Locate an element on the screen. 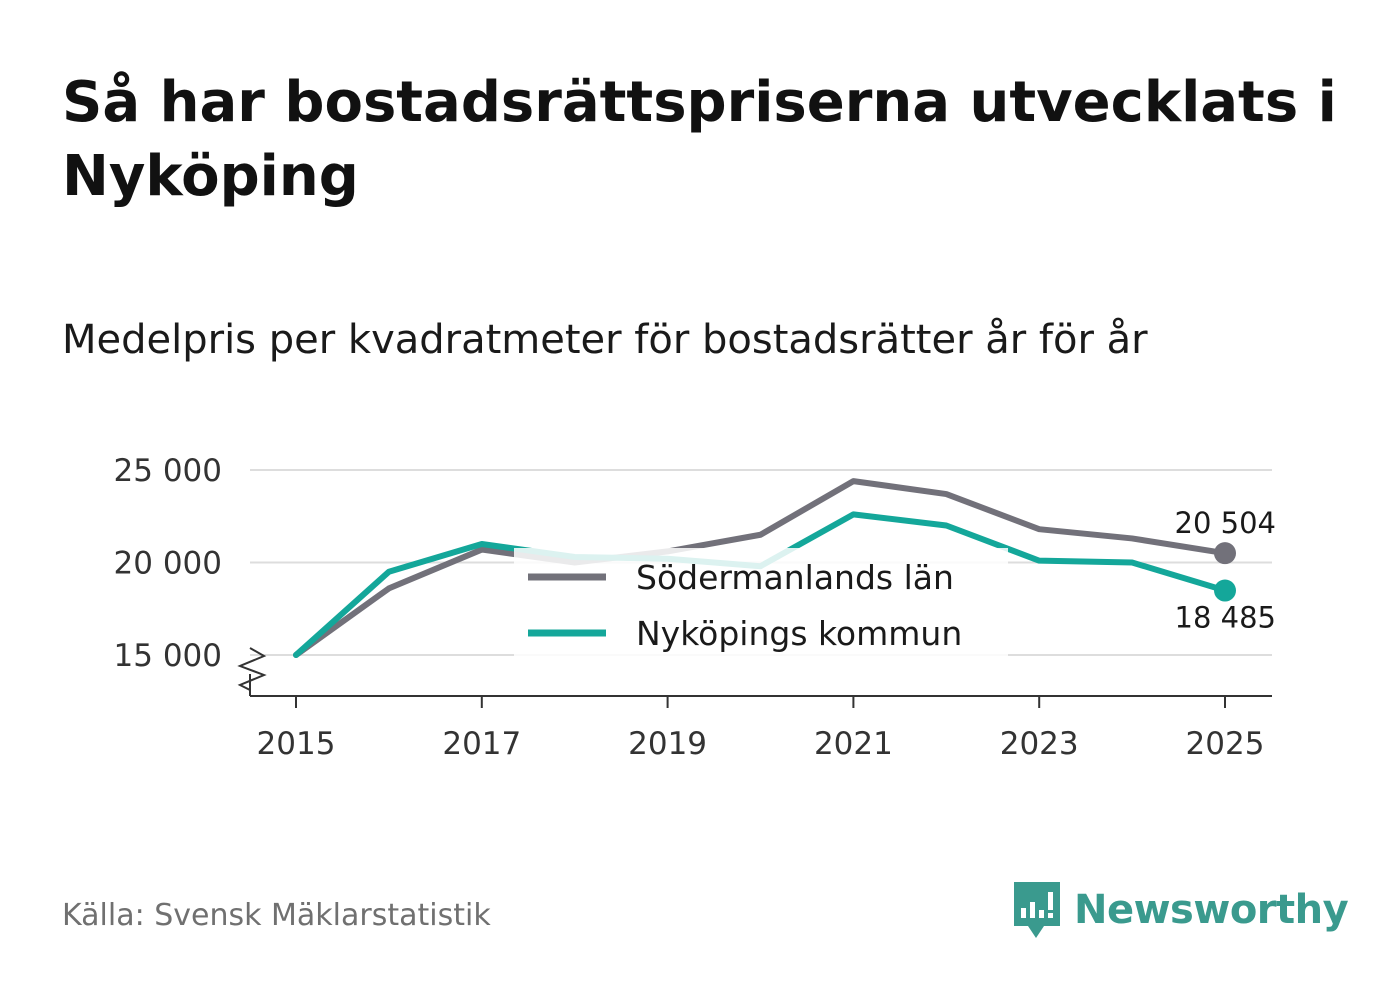 This screenshot has width=1382, height=999. end-point-sodermanland is located at coordinates (1225, 553).